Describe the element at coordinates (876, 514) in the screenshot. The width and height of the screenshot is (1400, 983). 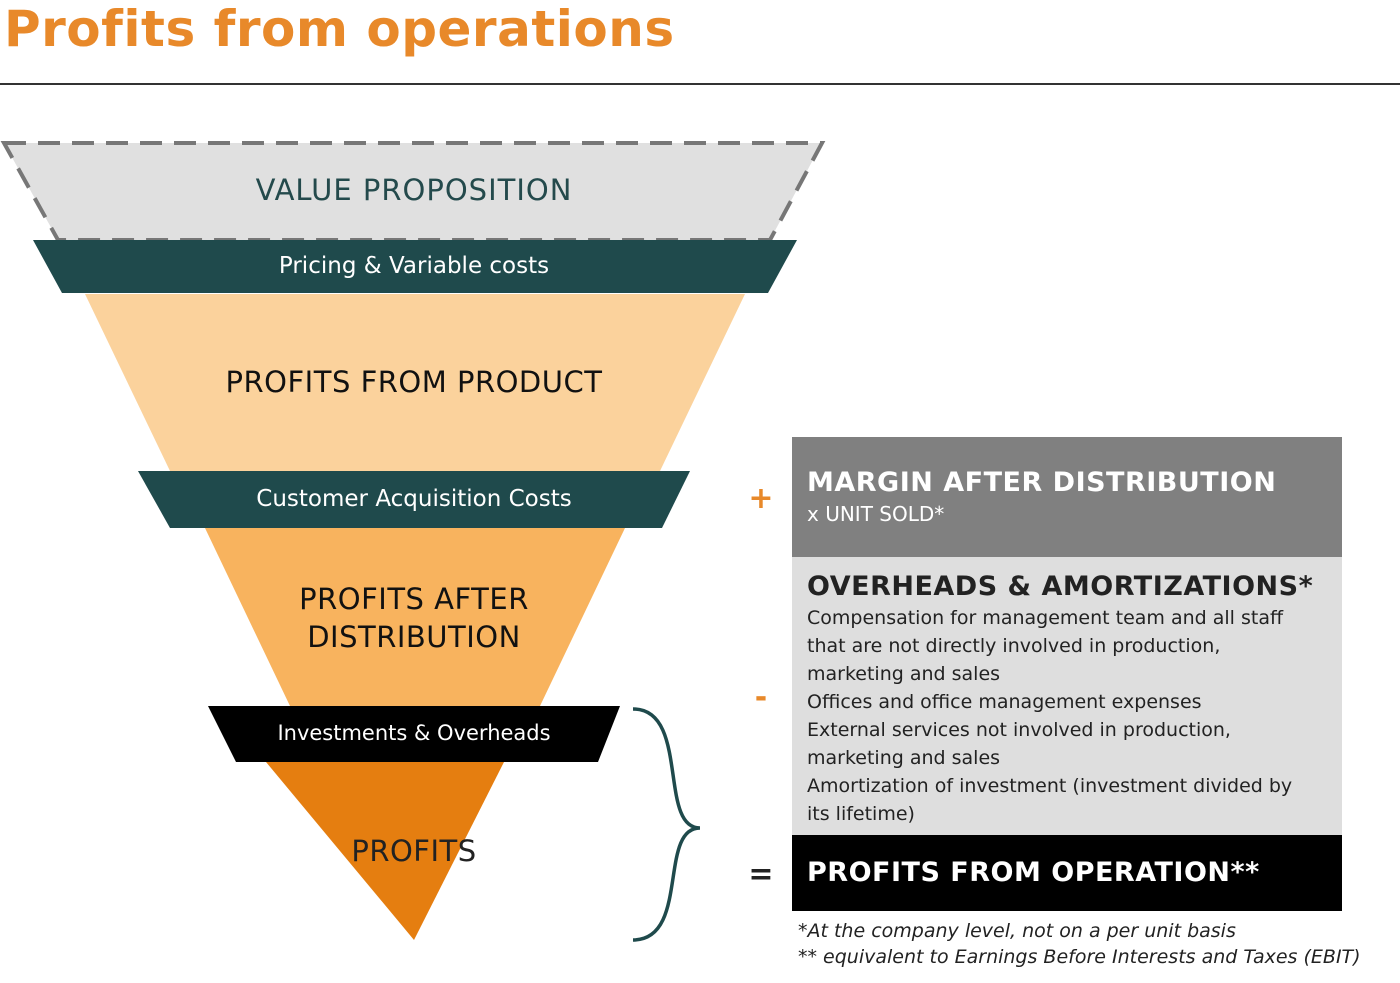
I see `margin-box-subtitle: x UNIT SOLD*` at that location.